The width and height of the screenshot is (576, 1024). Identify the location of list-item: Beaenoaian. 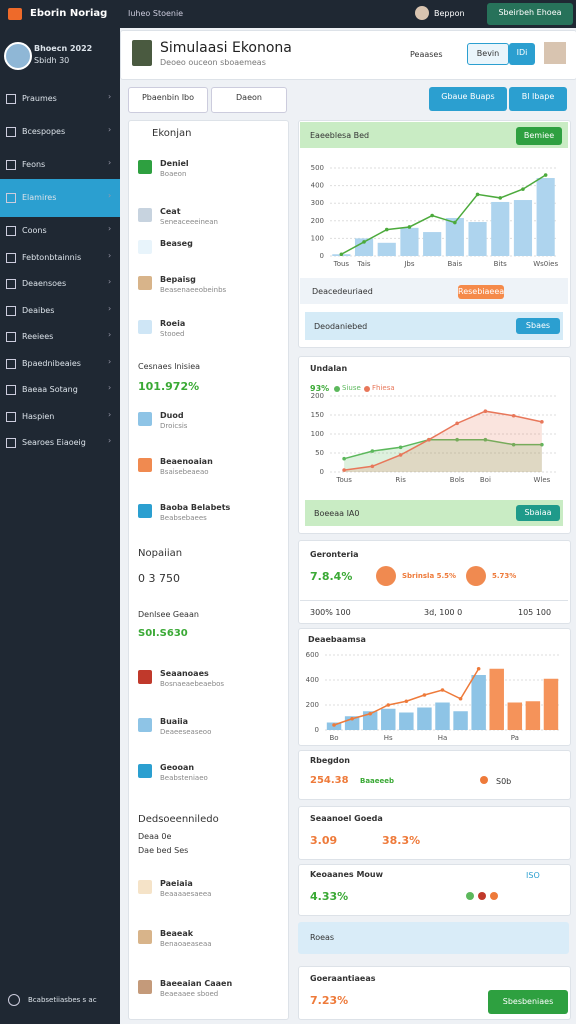
(186, 461).